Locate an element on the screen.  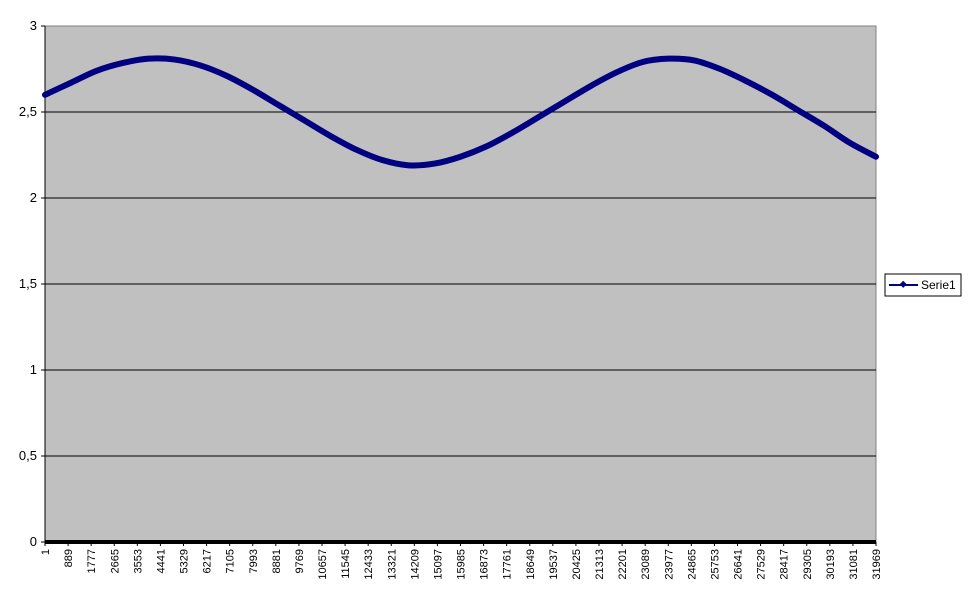
x-tick-label: 6217 is located at coordinates (208, 561).